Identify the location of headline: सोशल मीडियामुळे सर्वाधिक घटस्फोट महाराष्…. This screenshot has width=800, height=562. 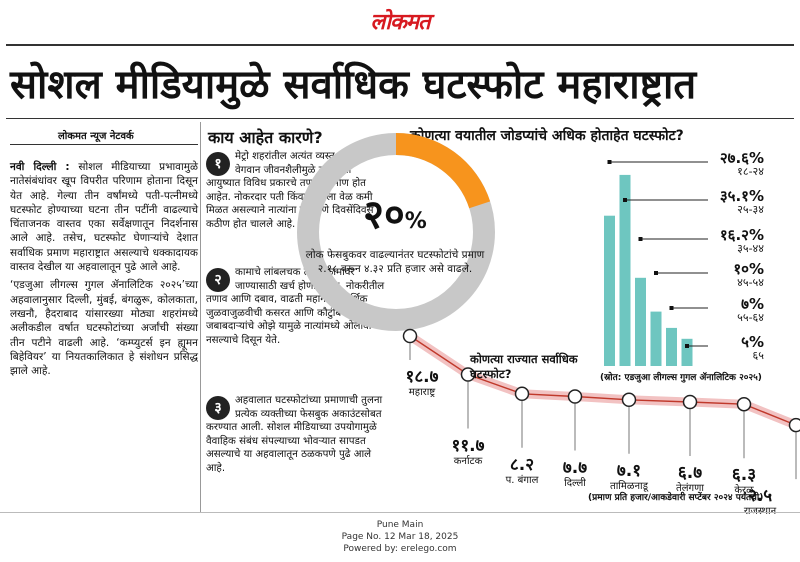
(353, 85).